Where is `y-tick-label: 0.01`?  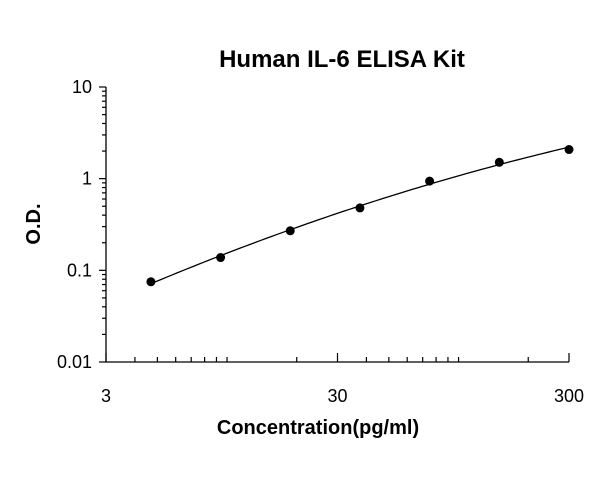 y-tick-label: 0.01 is located at coordinates (74, 362).